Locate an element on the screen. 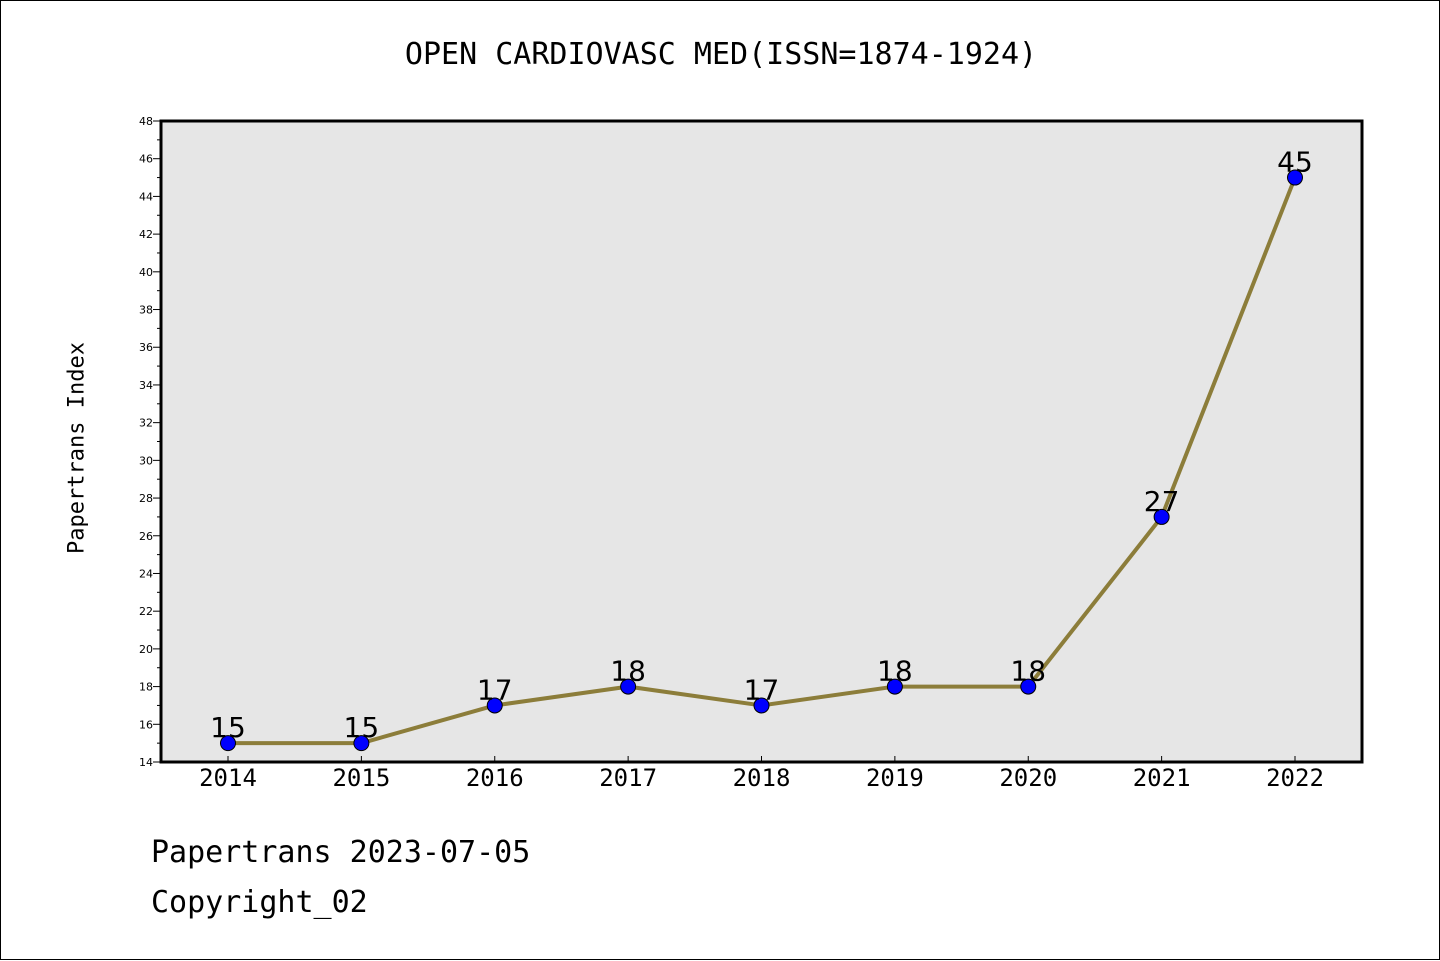 The height and width of the screenshot is (961, 1440). y-tick-label: 22 is located at coordinates (146, 611).